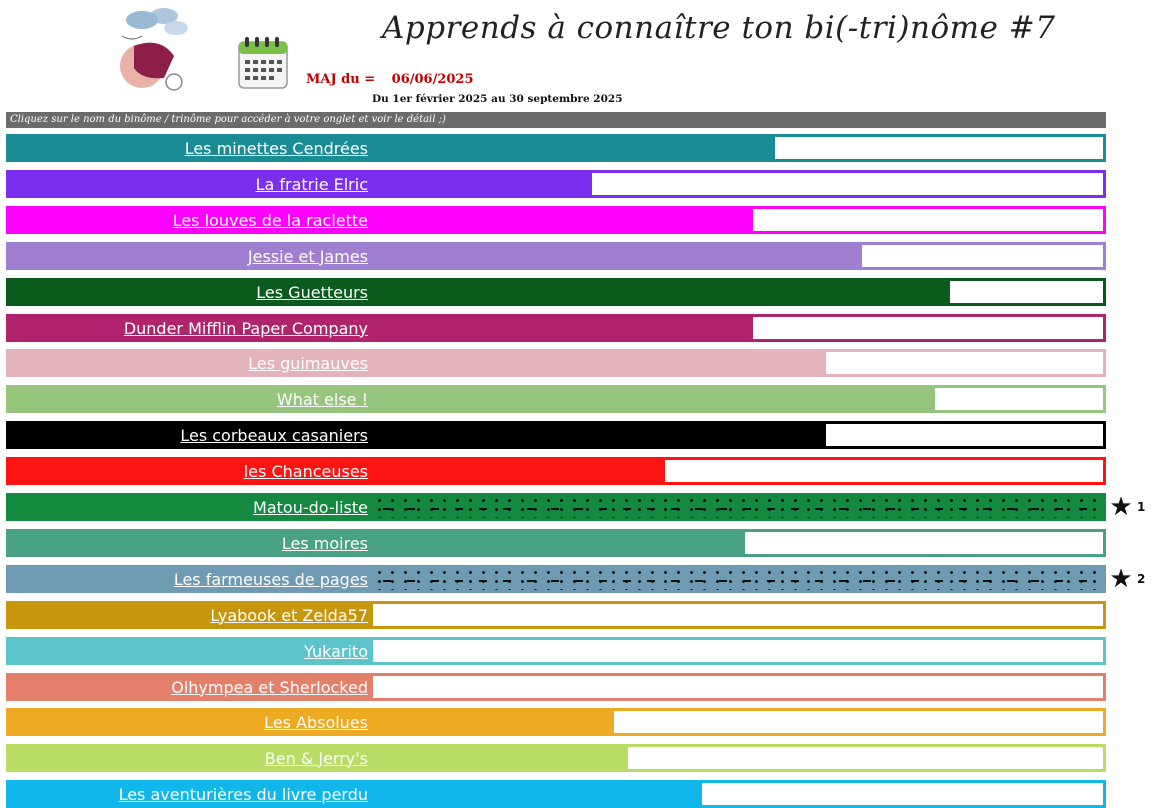  I want to click on group-link: La fratrie Elric, so click(188, 184).